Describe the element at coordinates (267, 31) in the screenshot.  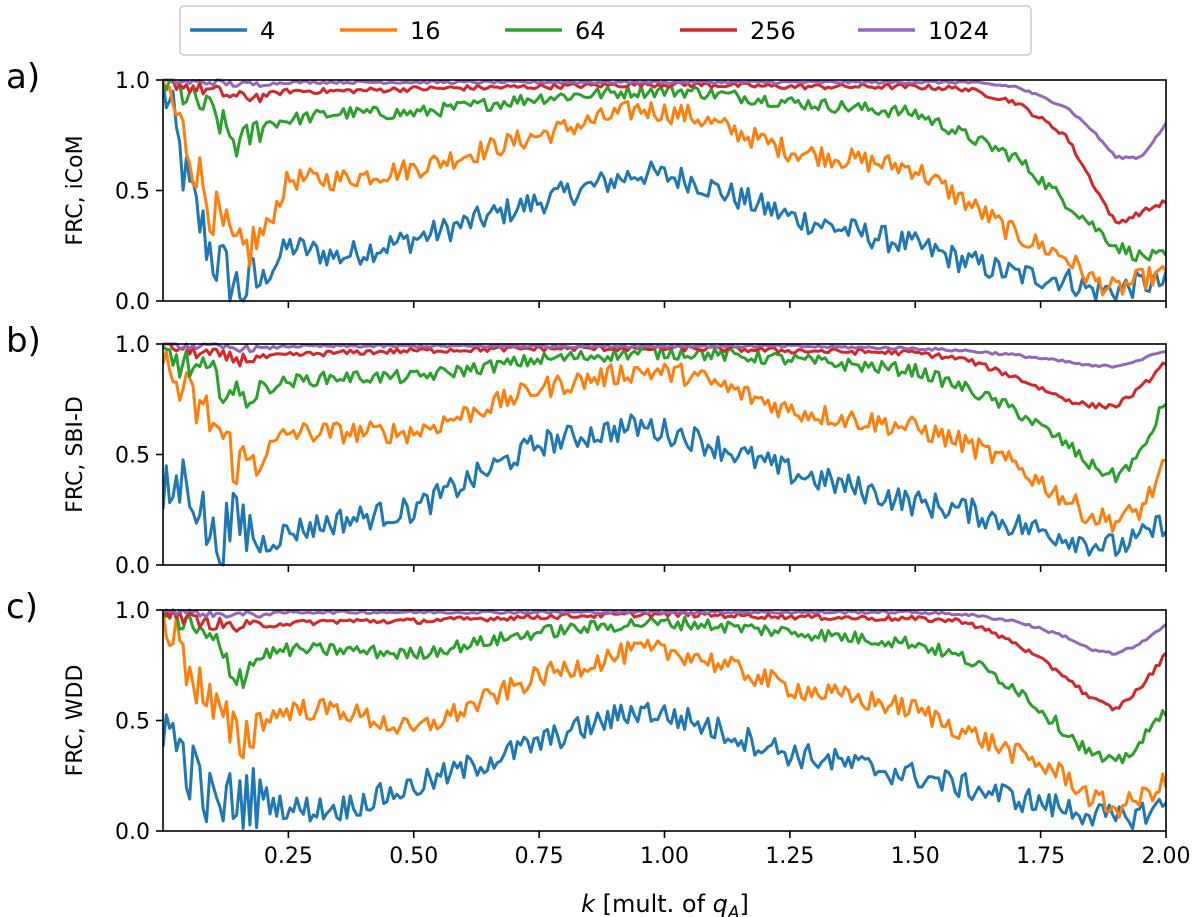
I see `legend-label-4: 4` at that location.